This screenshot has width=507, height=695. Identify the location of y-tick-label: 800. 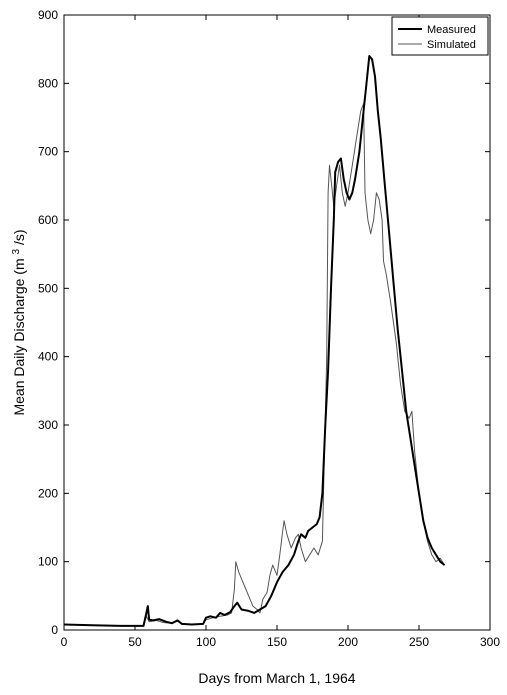
(48, 83).